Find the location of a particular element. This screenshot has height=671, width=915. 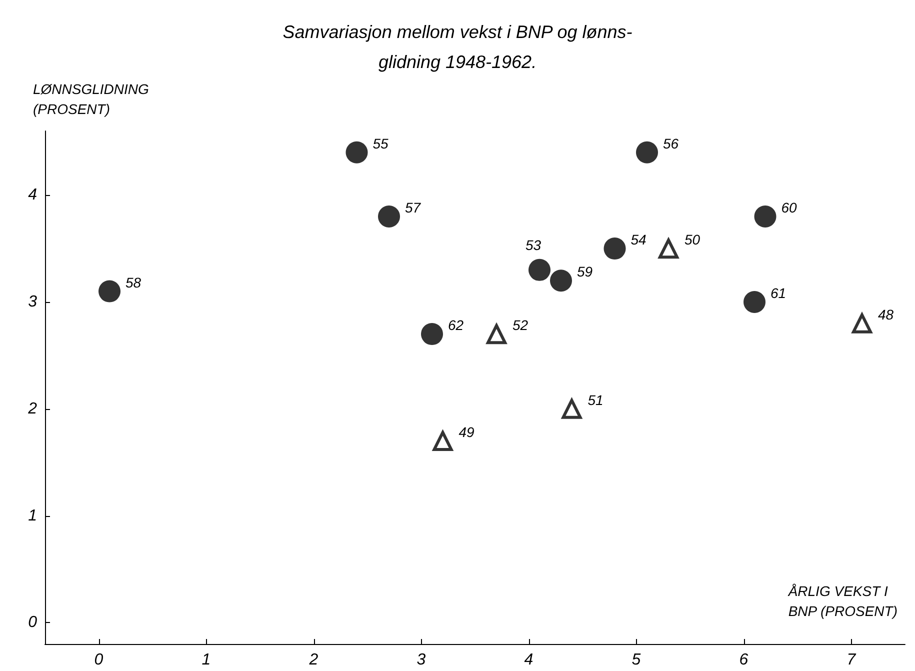

y-tick-label: 0 is located at coordinates (33, 623).